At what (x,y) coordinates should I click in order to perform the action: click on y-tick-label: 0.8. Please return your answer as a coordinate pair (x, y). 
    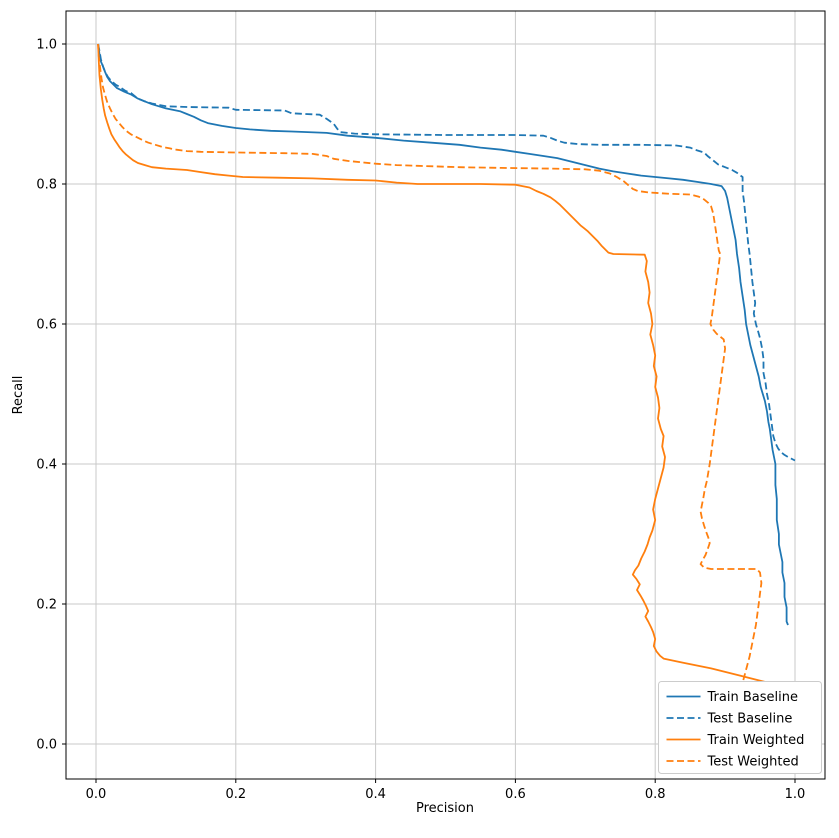
    Looking at the image, I should click on (46, 185).